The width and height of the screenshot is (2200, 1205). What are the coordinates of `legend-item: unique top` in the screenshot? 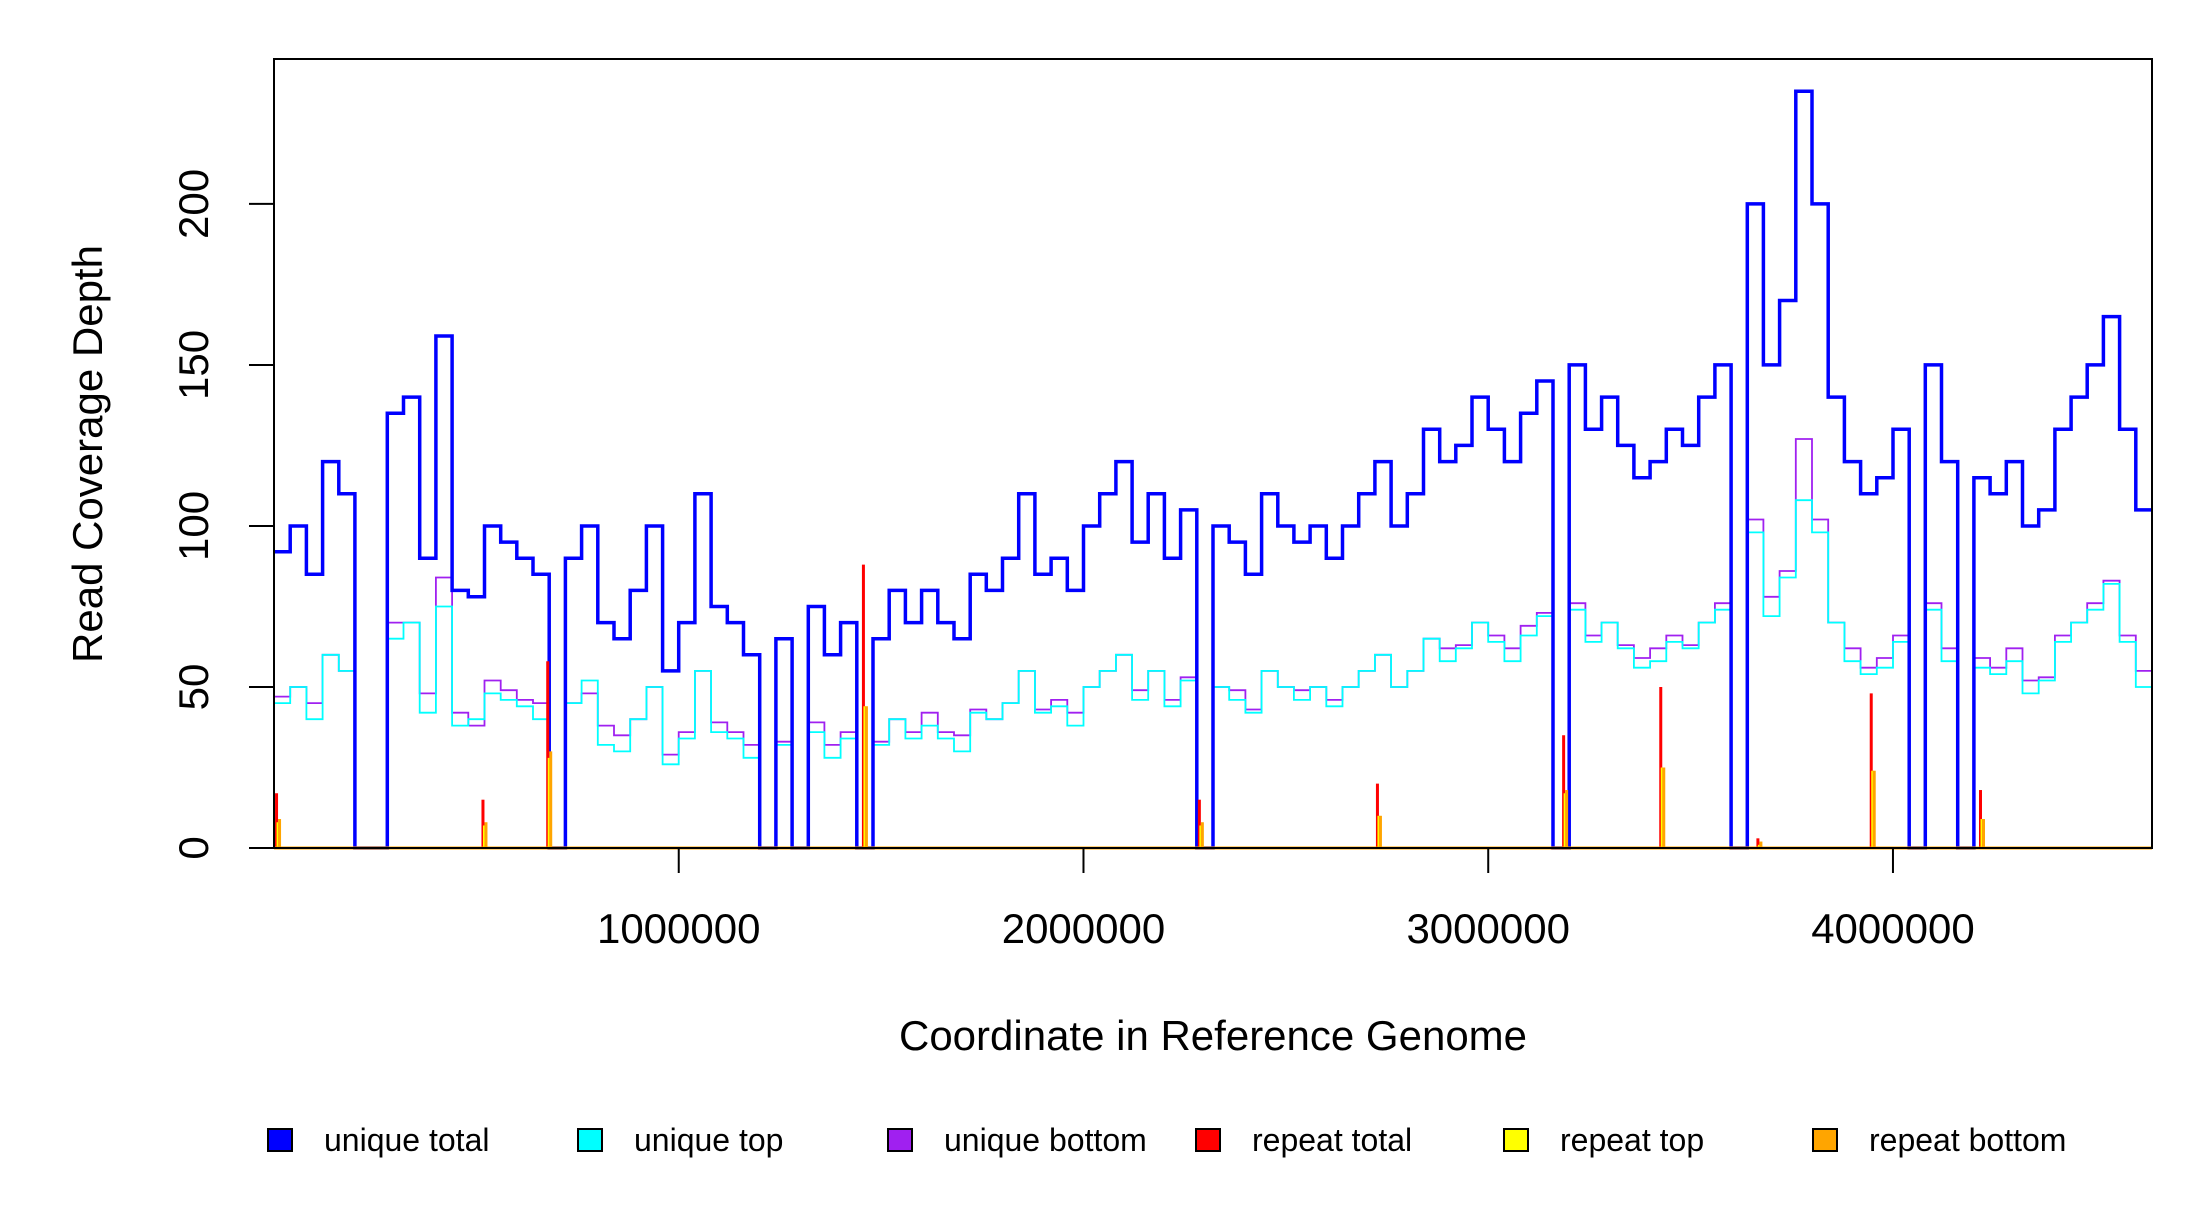 It's located at (680, 1140).